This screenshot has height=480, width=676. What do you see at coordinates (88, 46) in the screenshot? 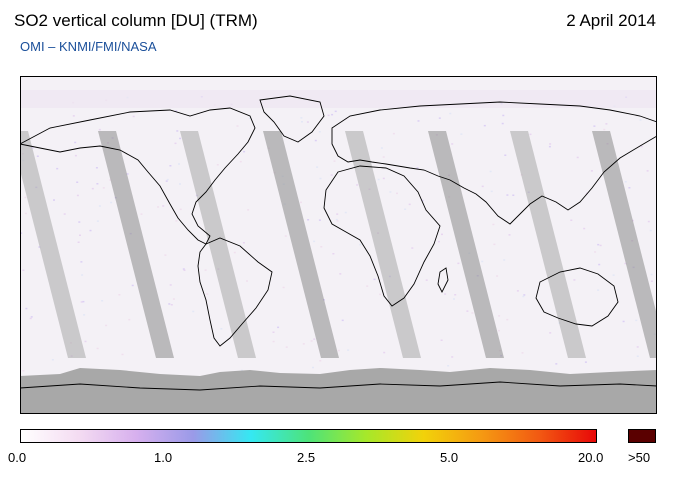
I see `data-credit: OMI – KNMI/FMI/NASA` at bounding box center [88, 46].